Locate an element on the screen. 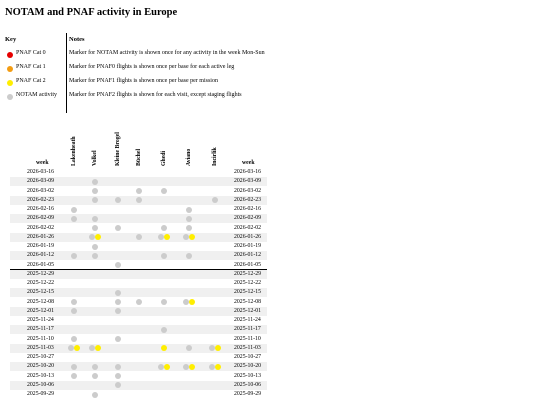 The width and height of the screenshot is (540, 405). column-header-incirlik: Incirlik is located at coordinates (215, 156).